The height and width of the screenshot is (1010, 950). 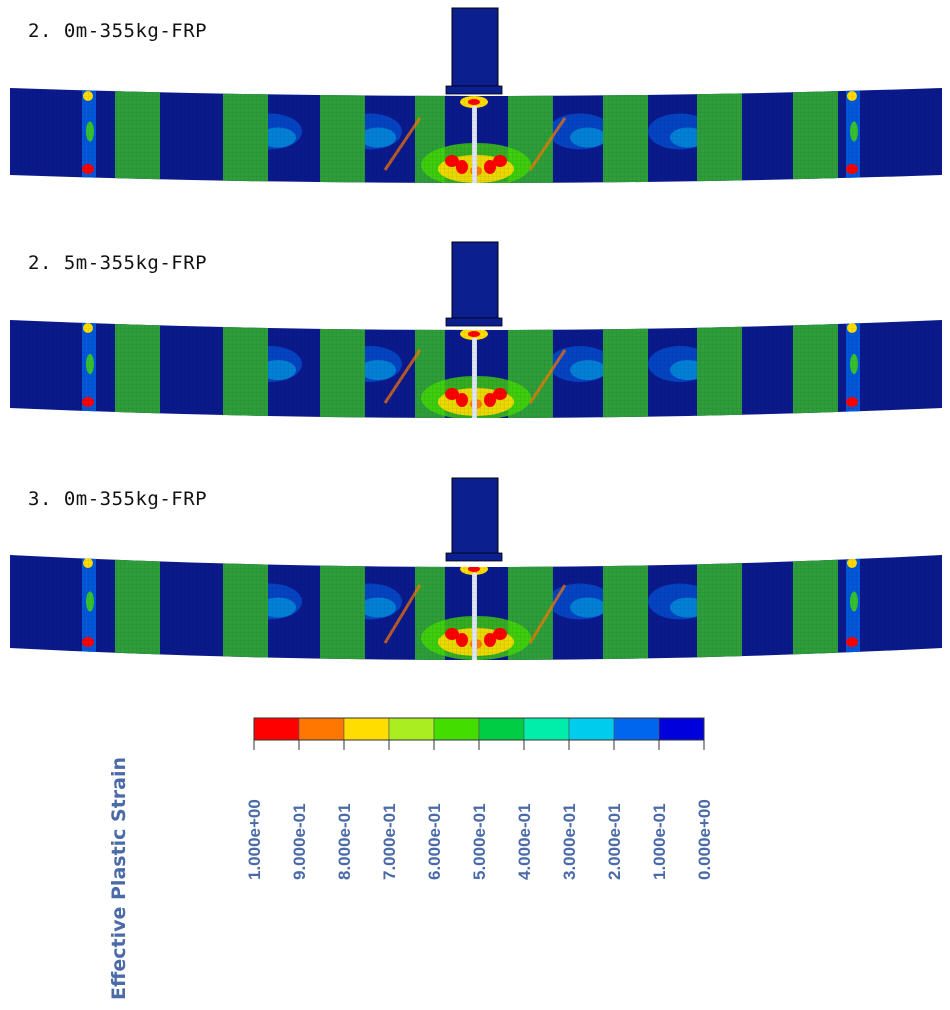 What do you see at coordinates (299, 841) in the screenshot?
I see `legend-tick-label: 9.000e-01` at bounding box center [299, 841].